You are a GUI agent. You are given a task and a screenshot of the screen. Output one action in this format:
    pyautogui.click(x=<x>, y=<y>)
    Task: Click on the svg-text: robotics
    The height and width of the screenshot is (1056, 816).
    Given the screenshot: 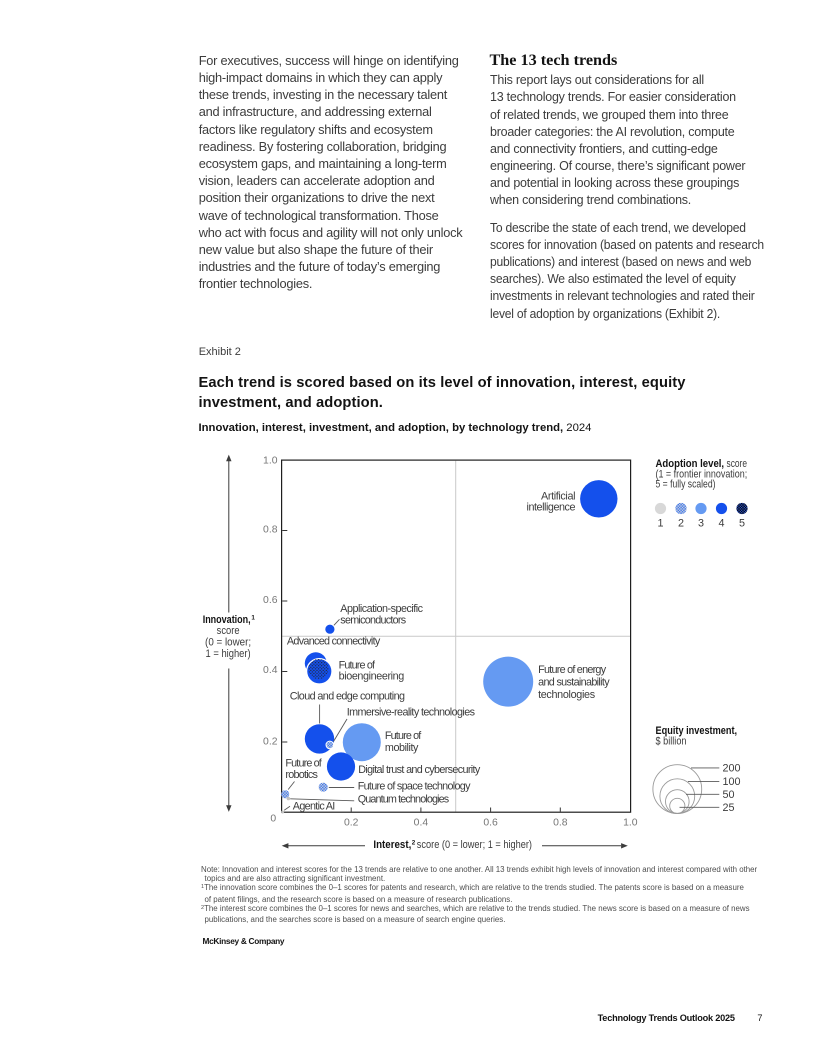 What is the action you would take?
    pyautogui.click(x=301, y=775)
    